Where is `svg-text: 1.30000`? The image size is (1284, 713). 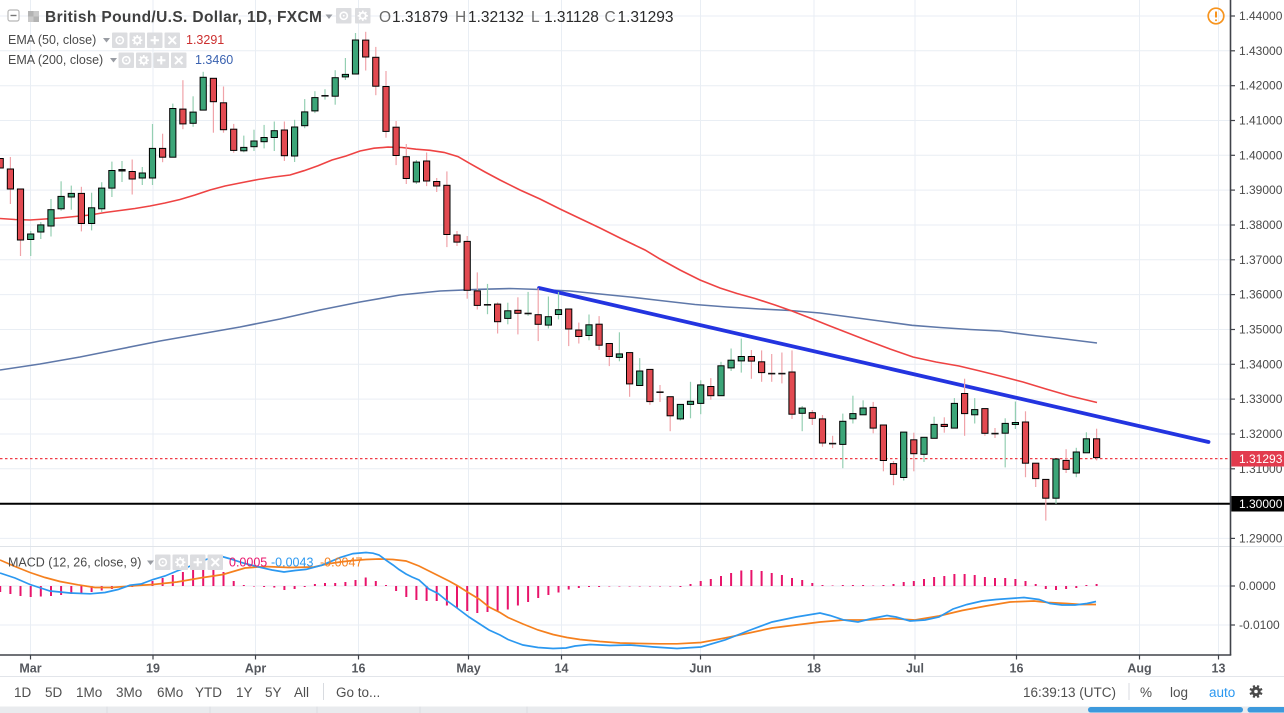 svg-text: 1.30000 is located at coordinates (1261, 504).